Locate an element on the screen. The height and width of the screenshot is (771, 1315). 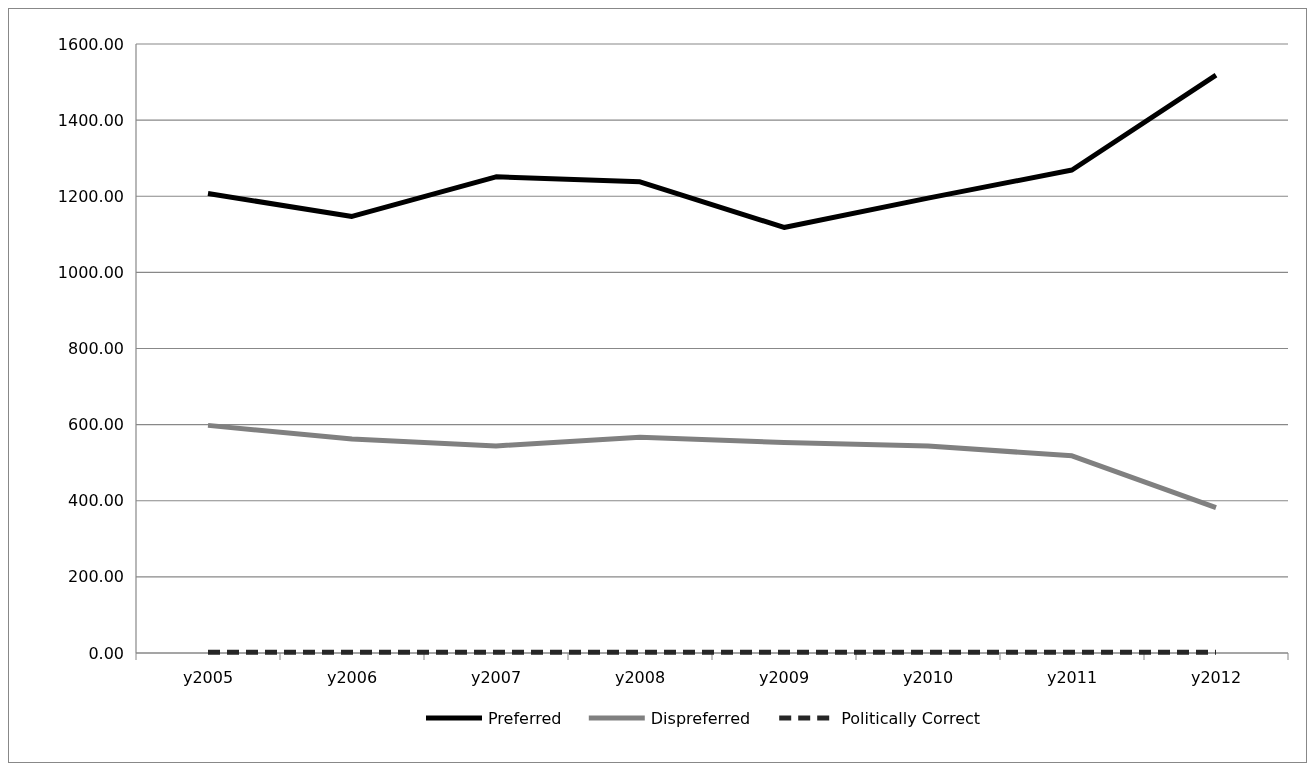
y-tick-label: 400.00 is located at coordinates (96, 501).